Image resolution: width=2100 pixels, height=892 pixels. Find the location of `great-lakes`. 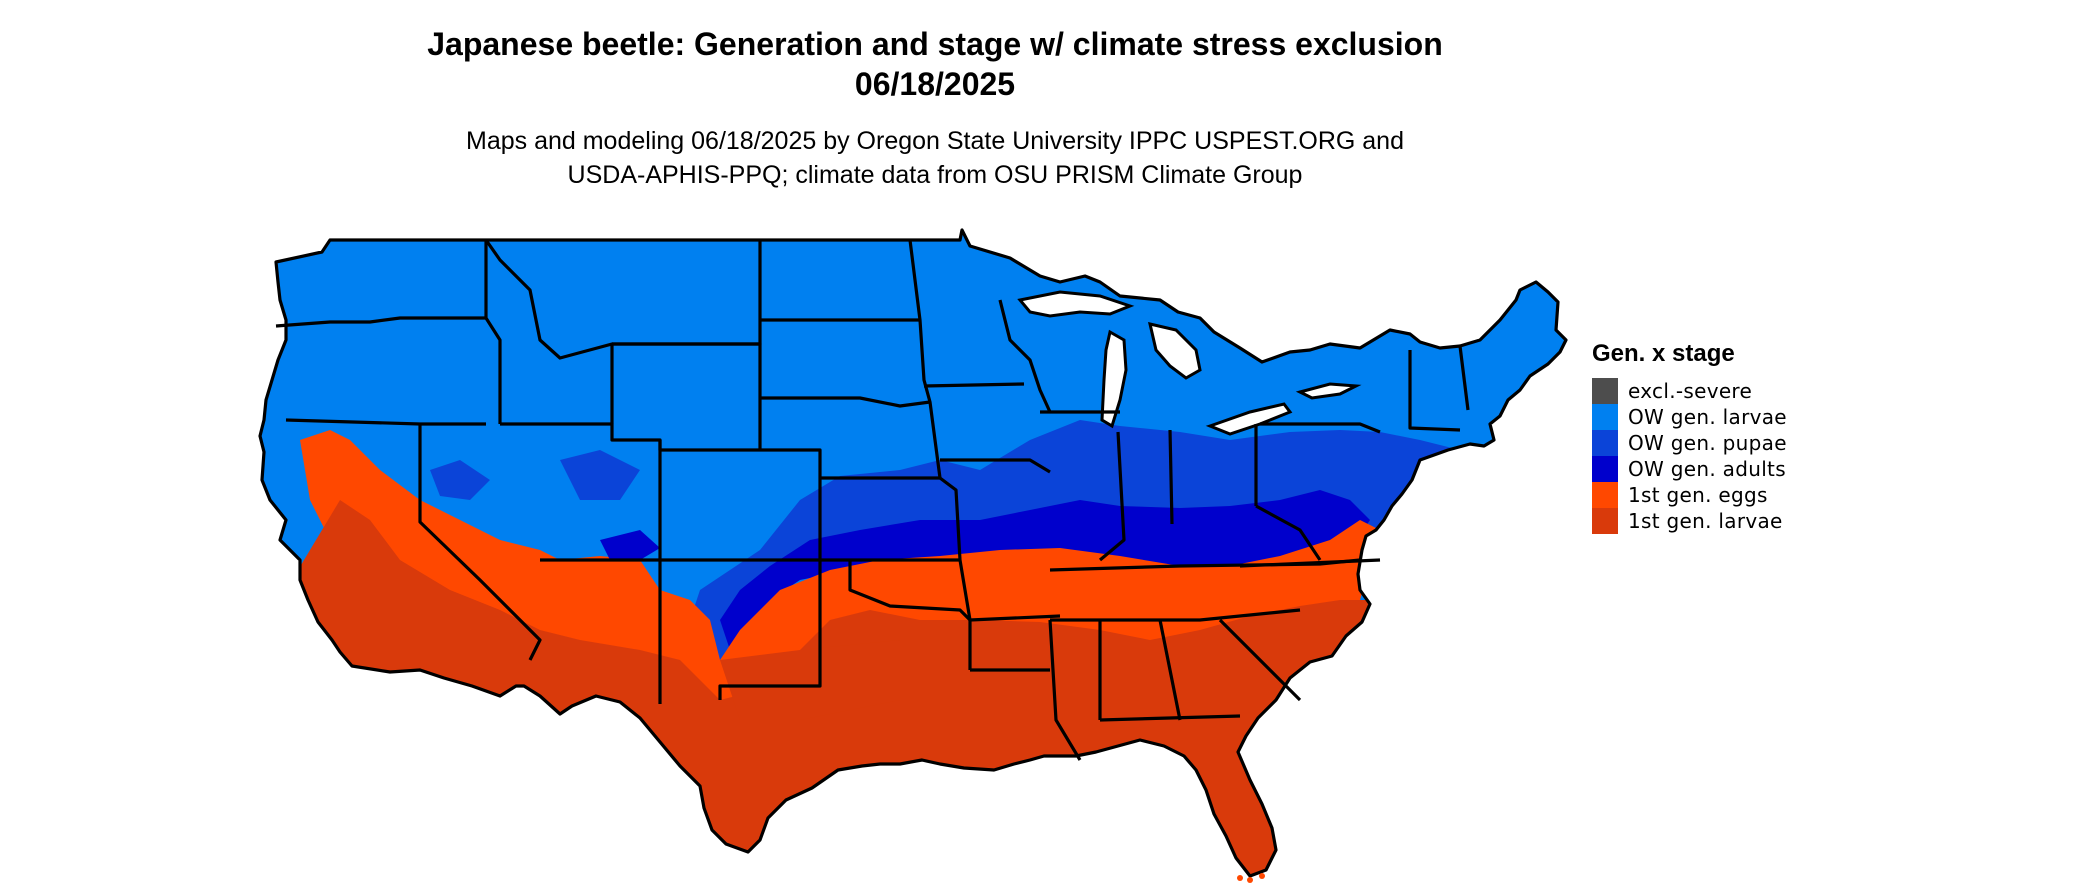

great-lakes is located at coordinates (1189, 363).